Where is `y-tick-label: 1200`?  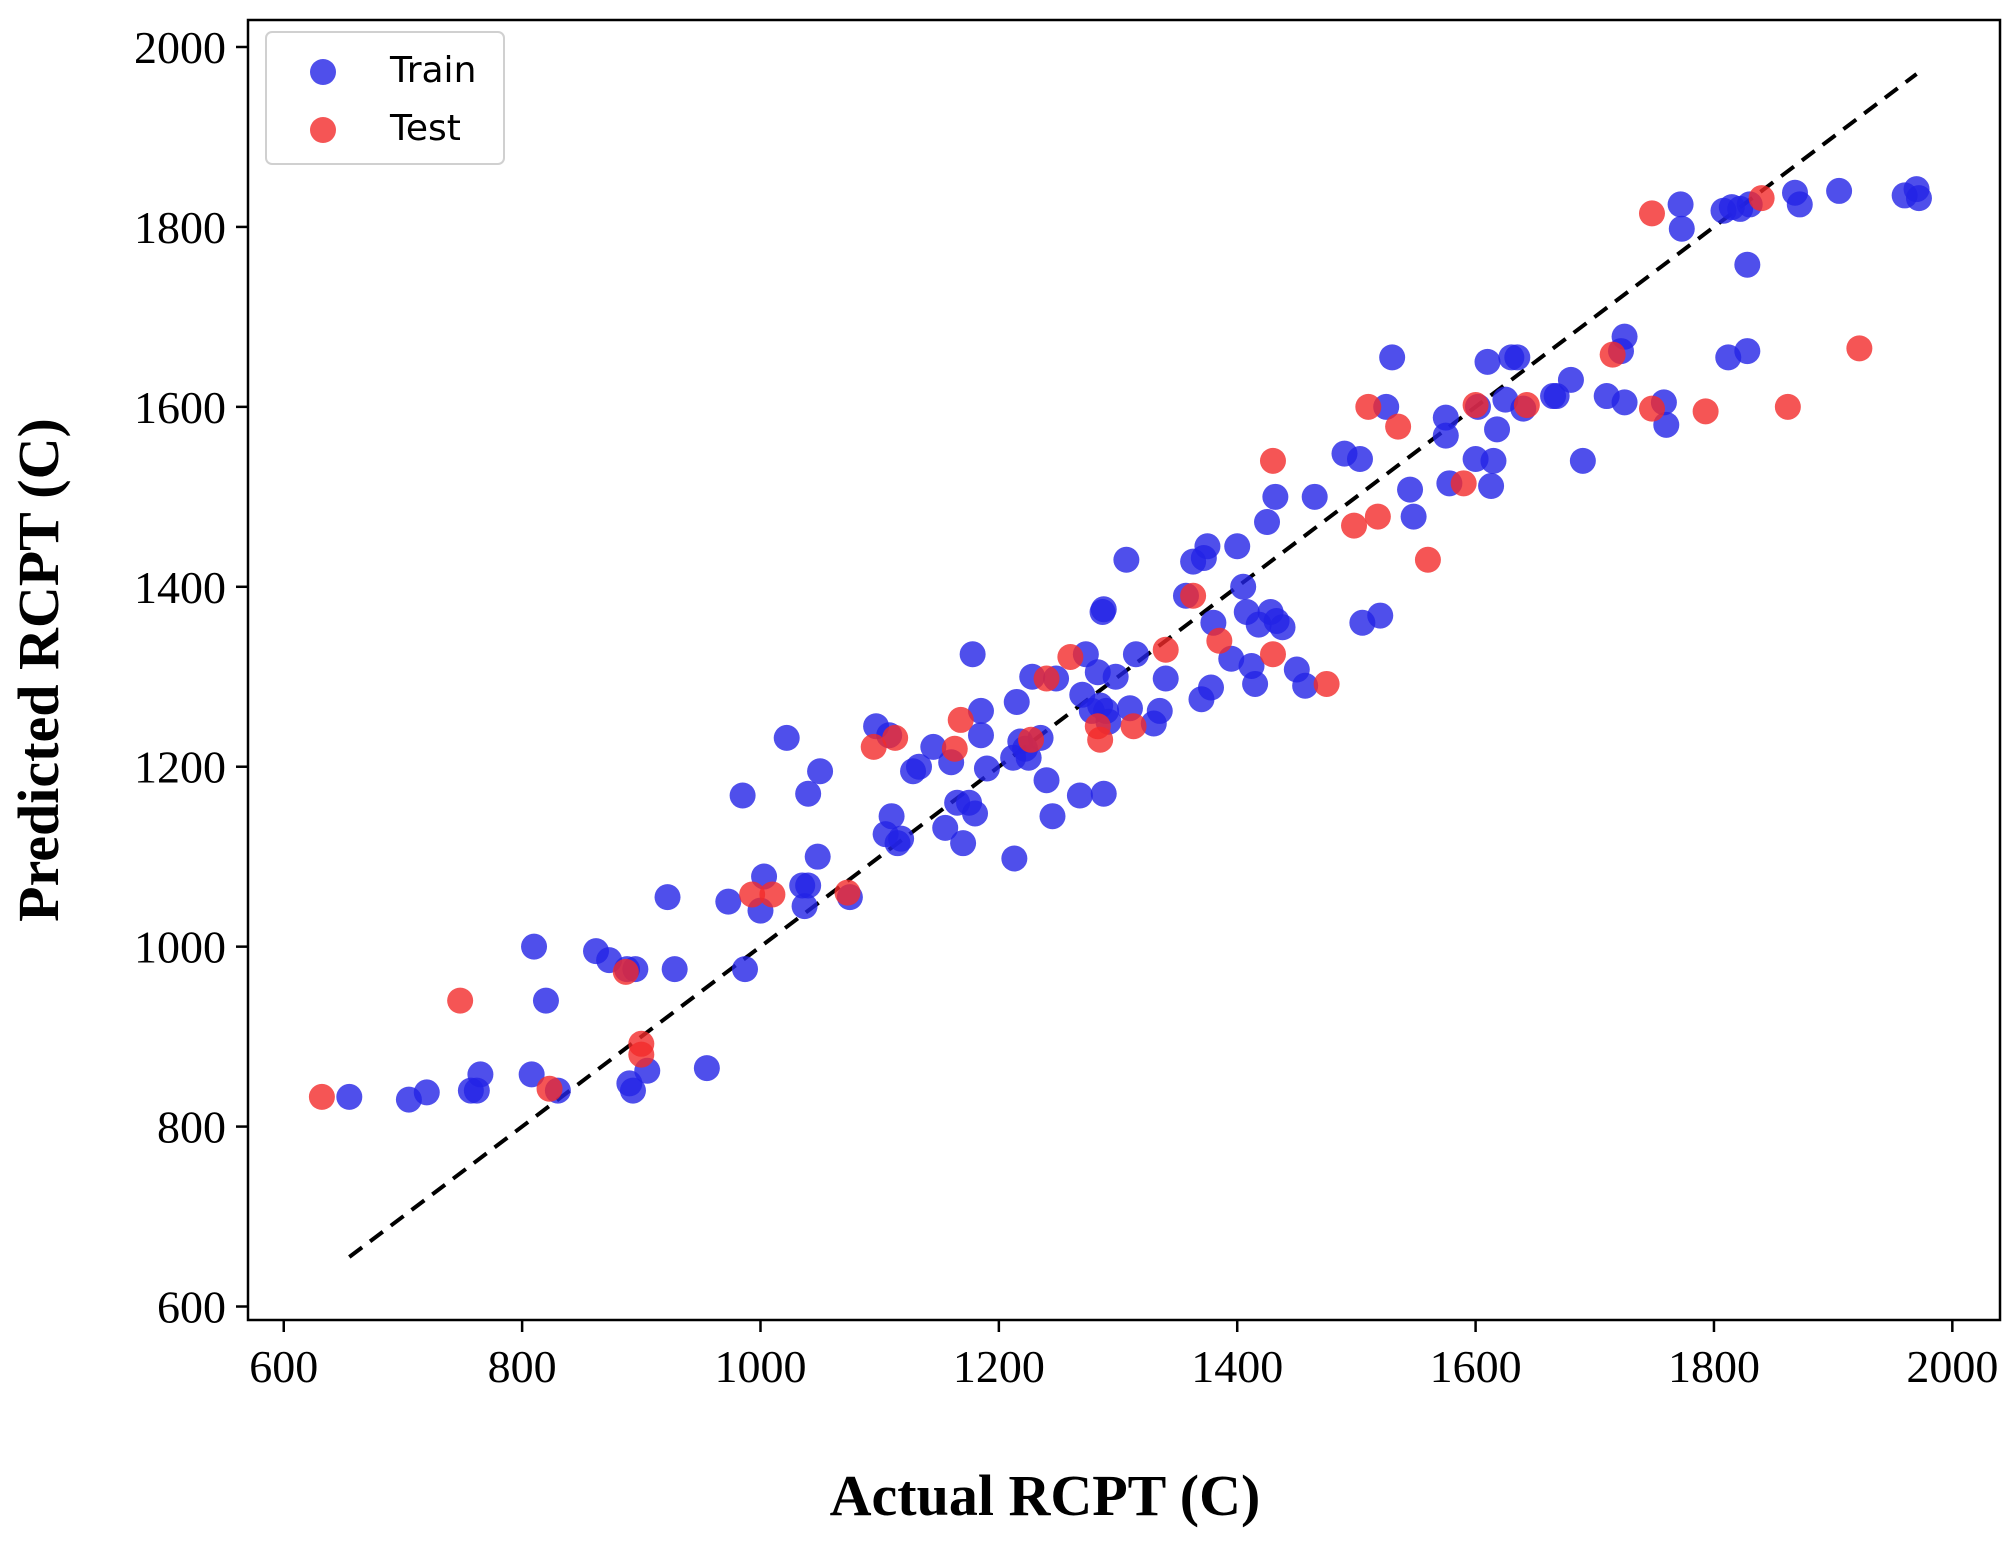 y-tick-label: 1200 is located at coordinates (180, 767).